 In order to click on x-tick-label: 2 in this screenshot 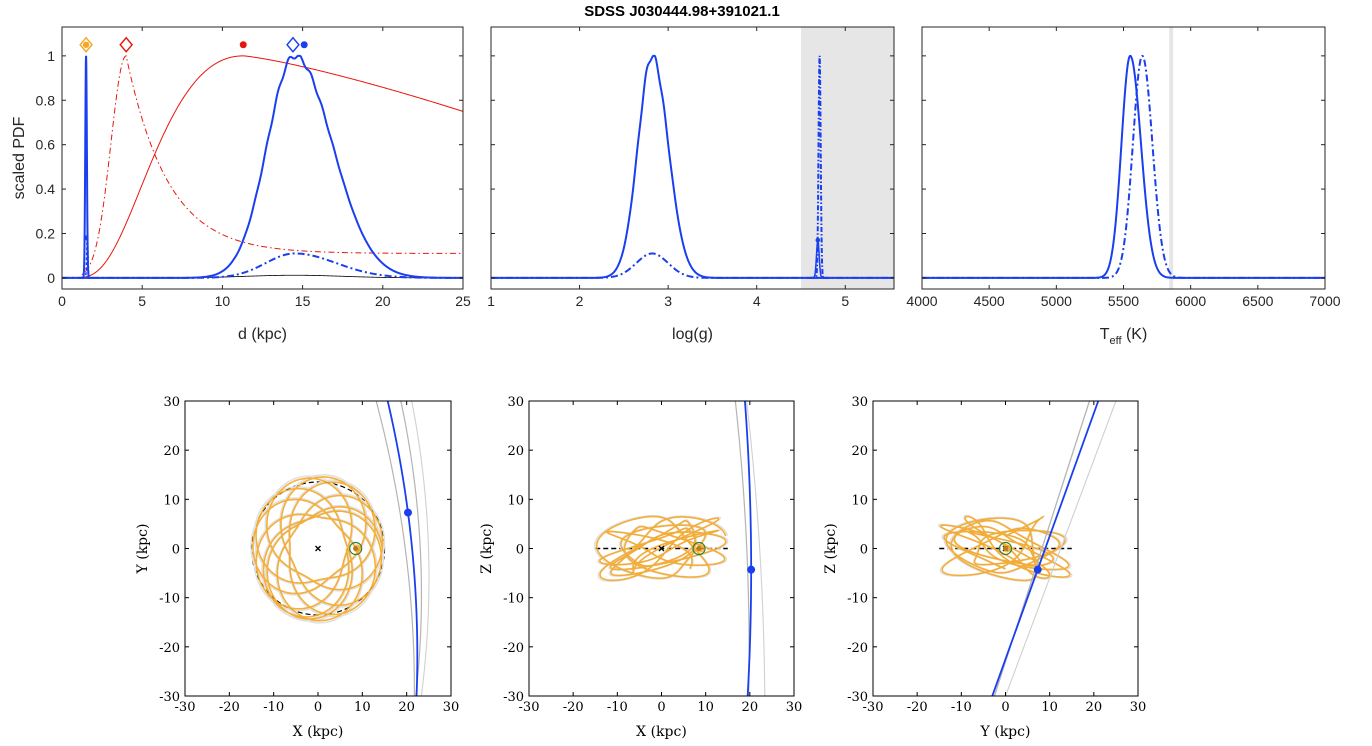, I will do `click(580, 301)`.